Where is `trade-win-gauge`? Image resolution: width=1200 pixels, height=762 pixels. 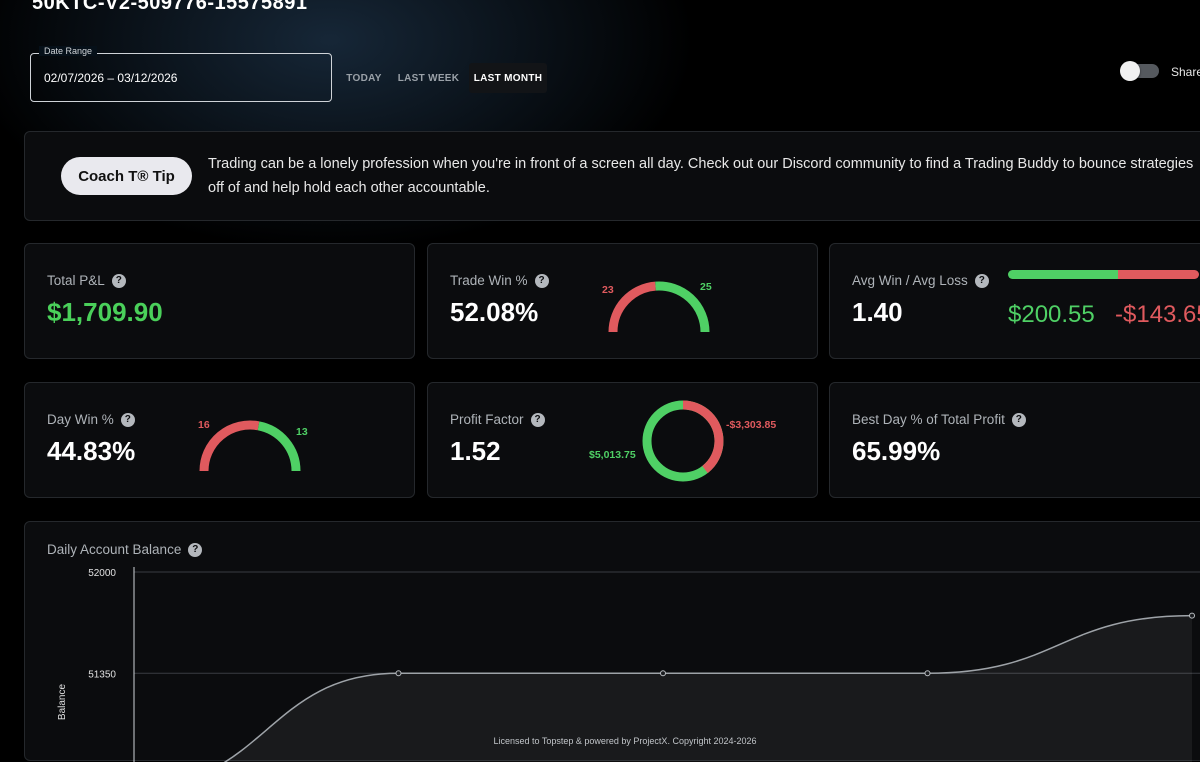 trade-win-gauge is located at coordinates (659, 307).